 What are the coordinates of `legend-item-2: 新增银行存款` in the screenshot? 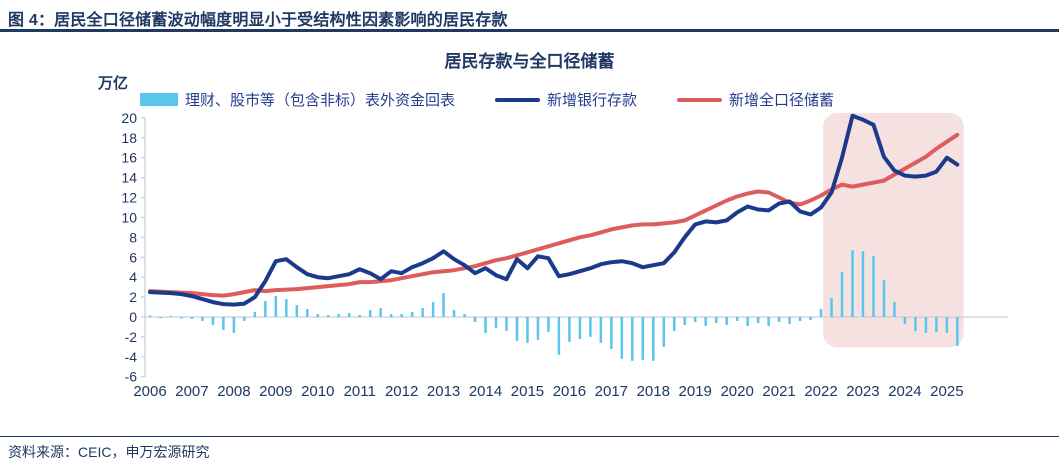 It's located at (566, 99).